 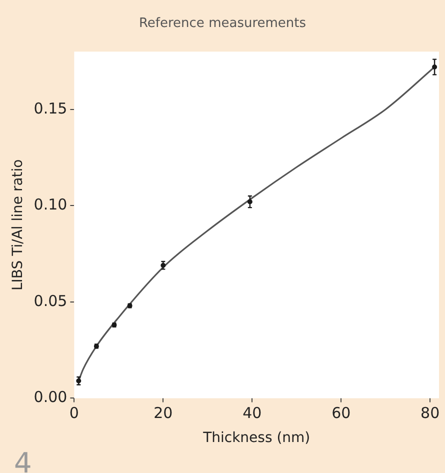 What do you see at coordinates (222, 24) in the screenshot?
I see `chart-title: Reference measurements` at bounding box center [222, 24].